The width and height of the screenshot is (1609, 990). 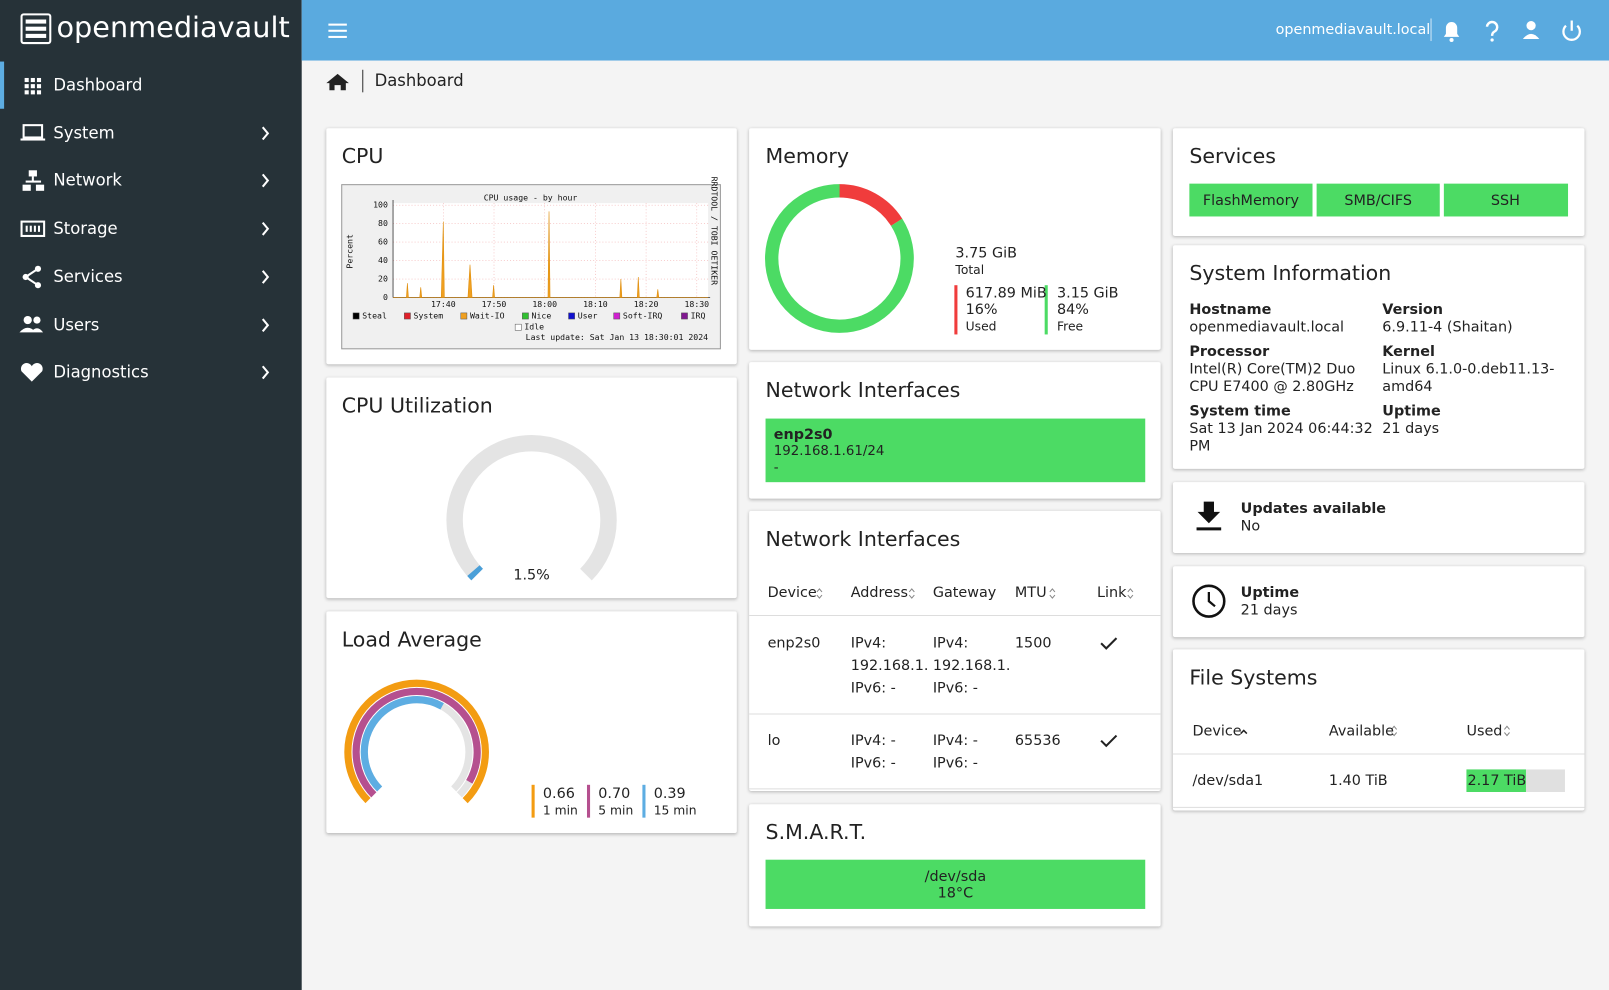 I want to click on uptime-title: Uptime, so click(x=1270, y=593).